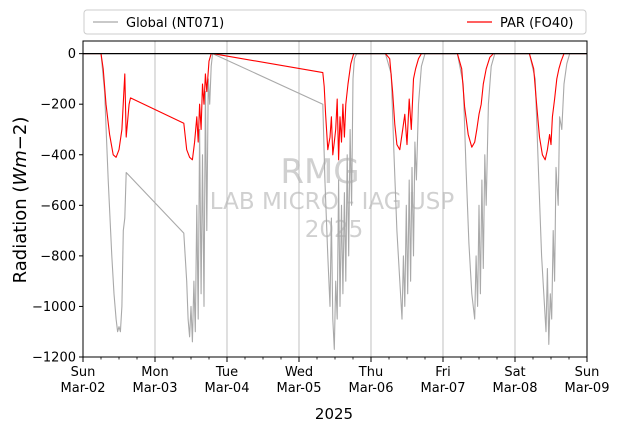 The image size is (620, 433). What do you see at coordinates (58, 155) in the screenshot?
I see `y-tick-label: −400` at bounding box center [58, 155].